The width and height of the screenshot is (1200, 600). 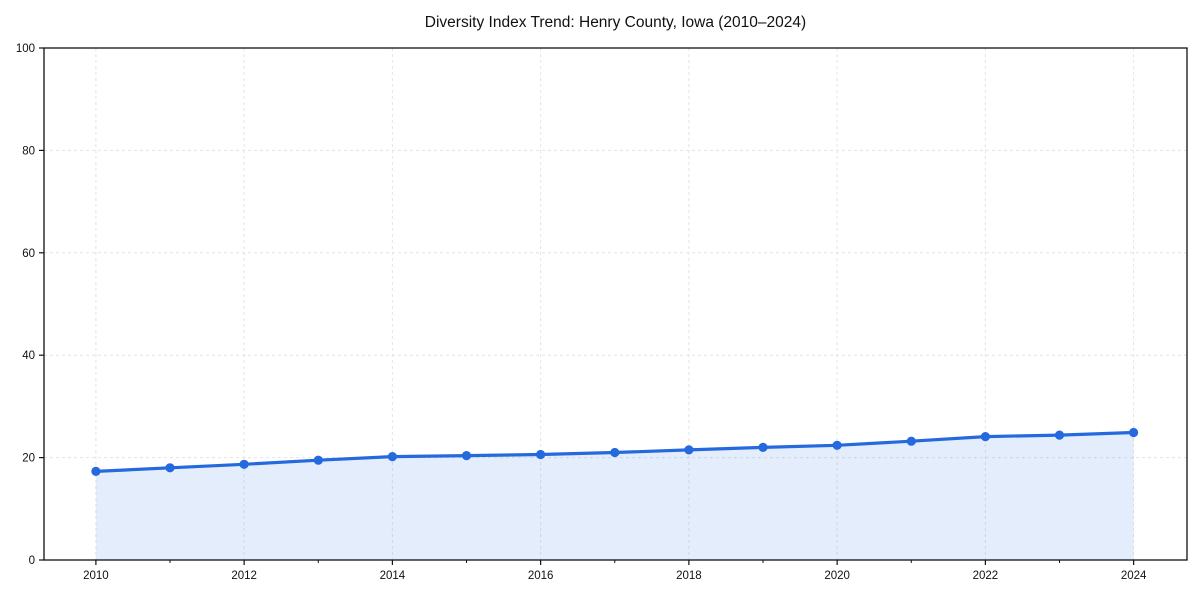 What do you see at coordinates (763, 447) in the screenshot?
I see `data-point-2019` at bounding box center [763, 447].